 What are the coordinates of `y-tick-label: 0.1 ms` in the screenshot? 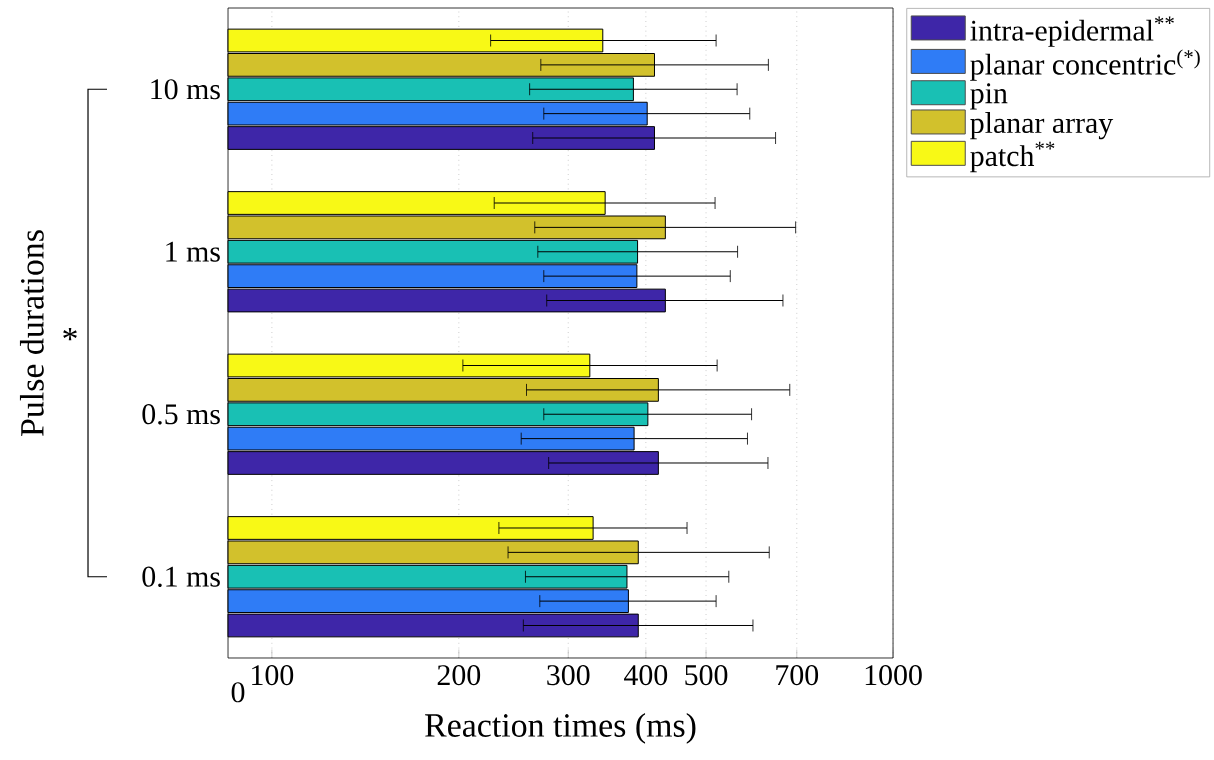 It's located at (181, 576).